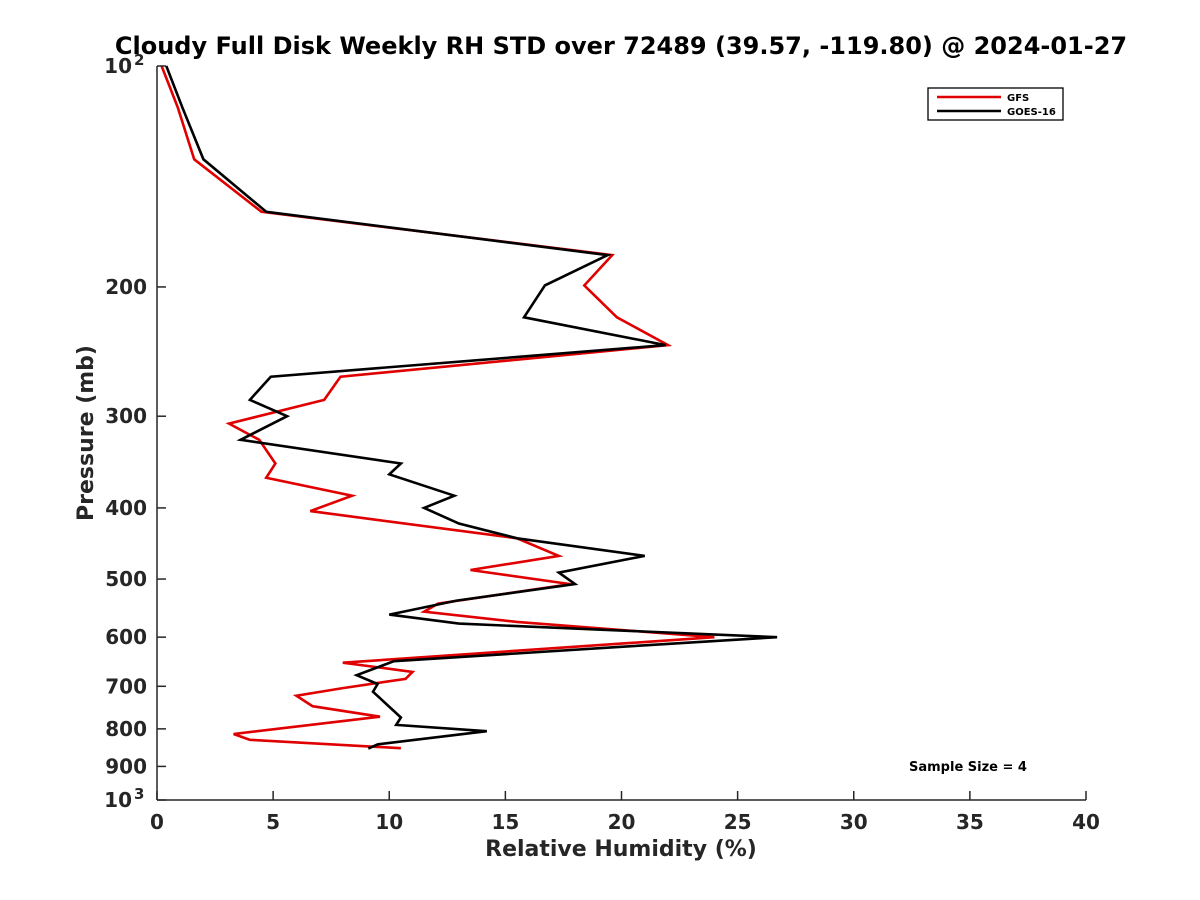 The height and width of the screenshot is (900, 1200). I want to click on y-tick-label: 500, so click(126, 579).